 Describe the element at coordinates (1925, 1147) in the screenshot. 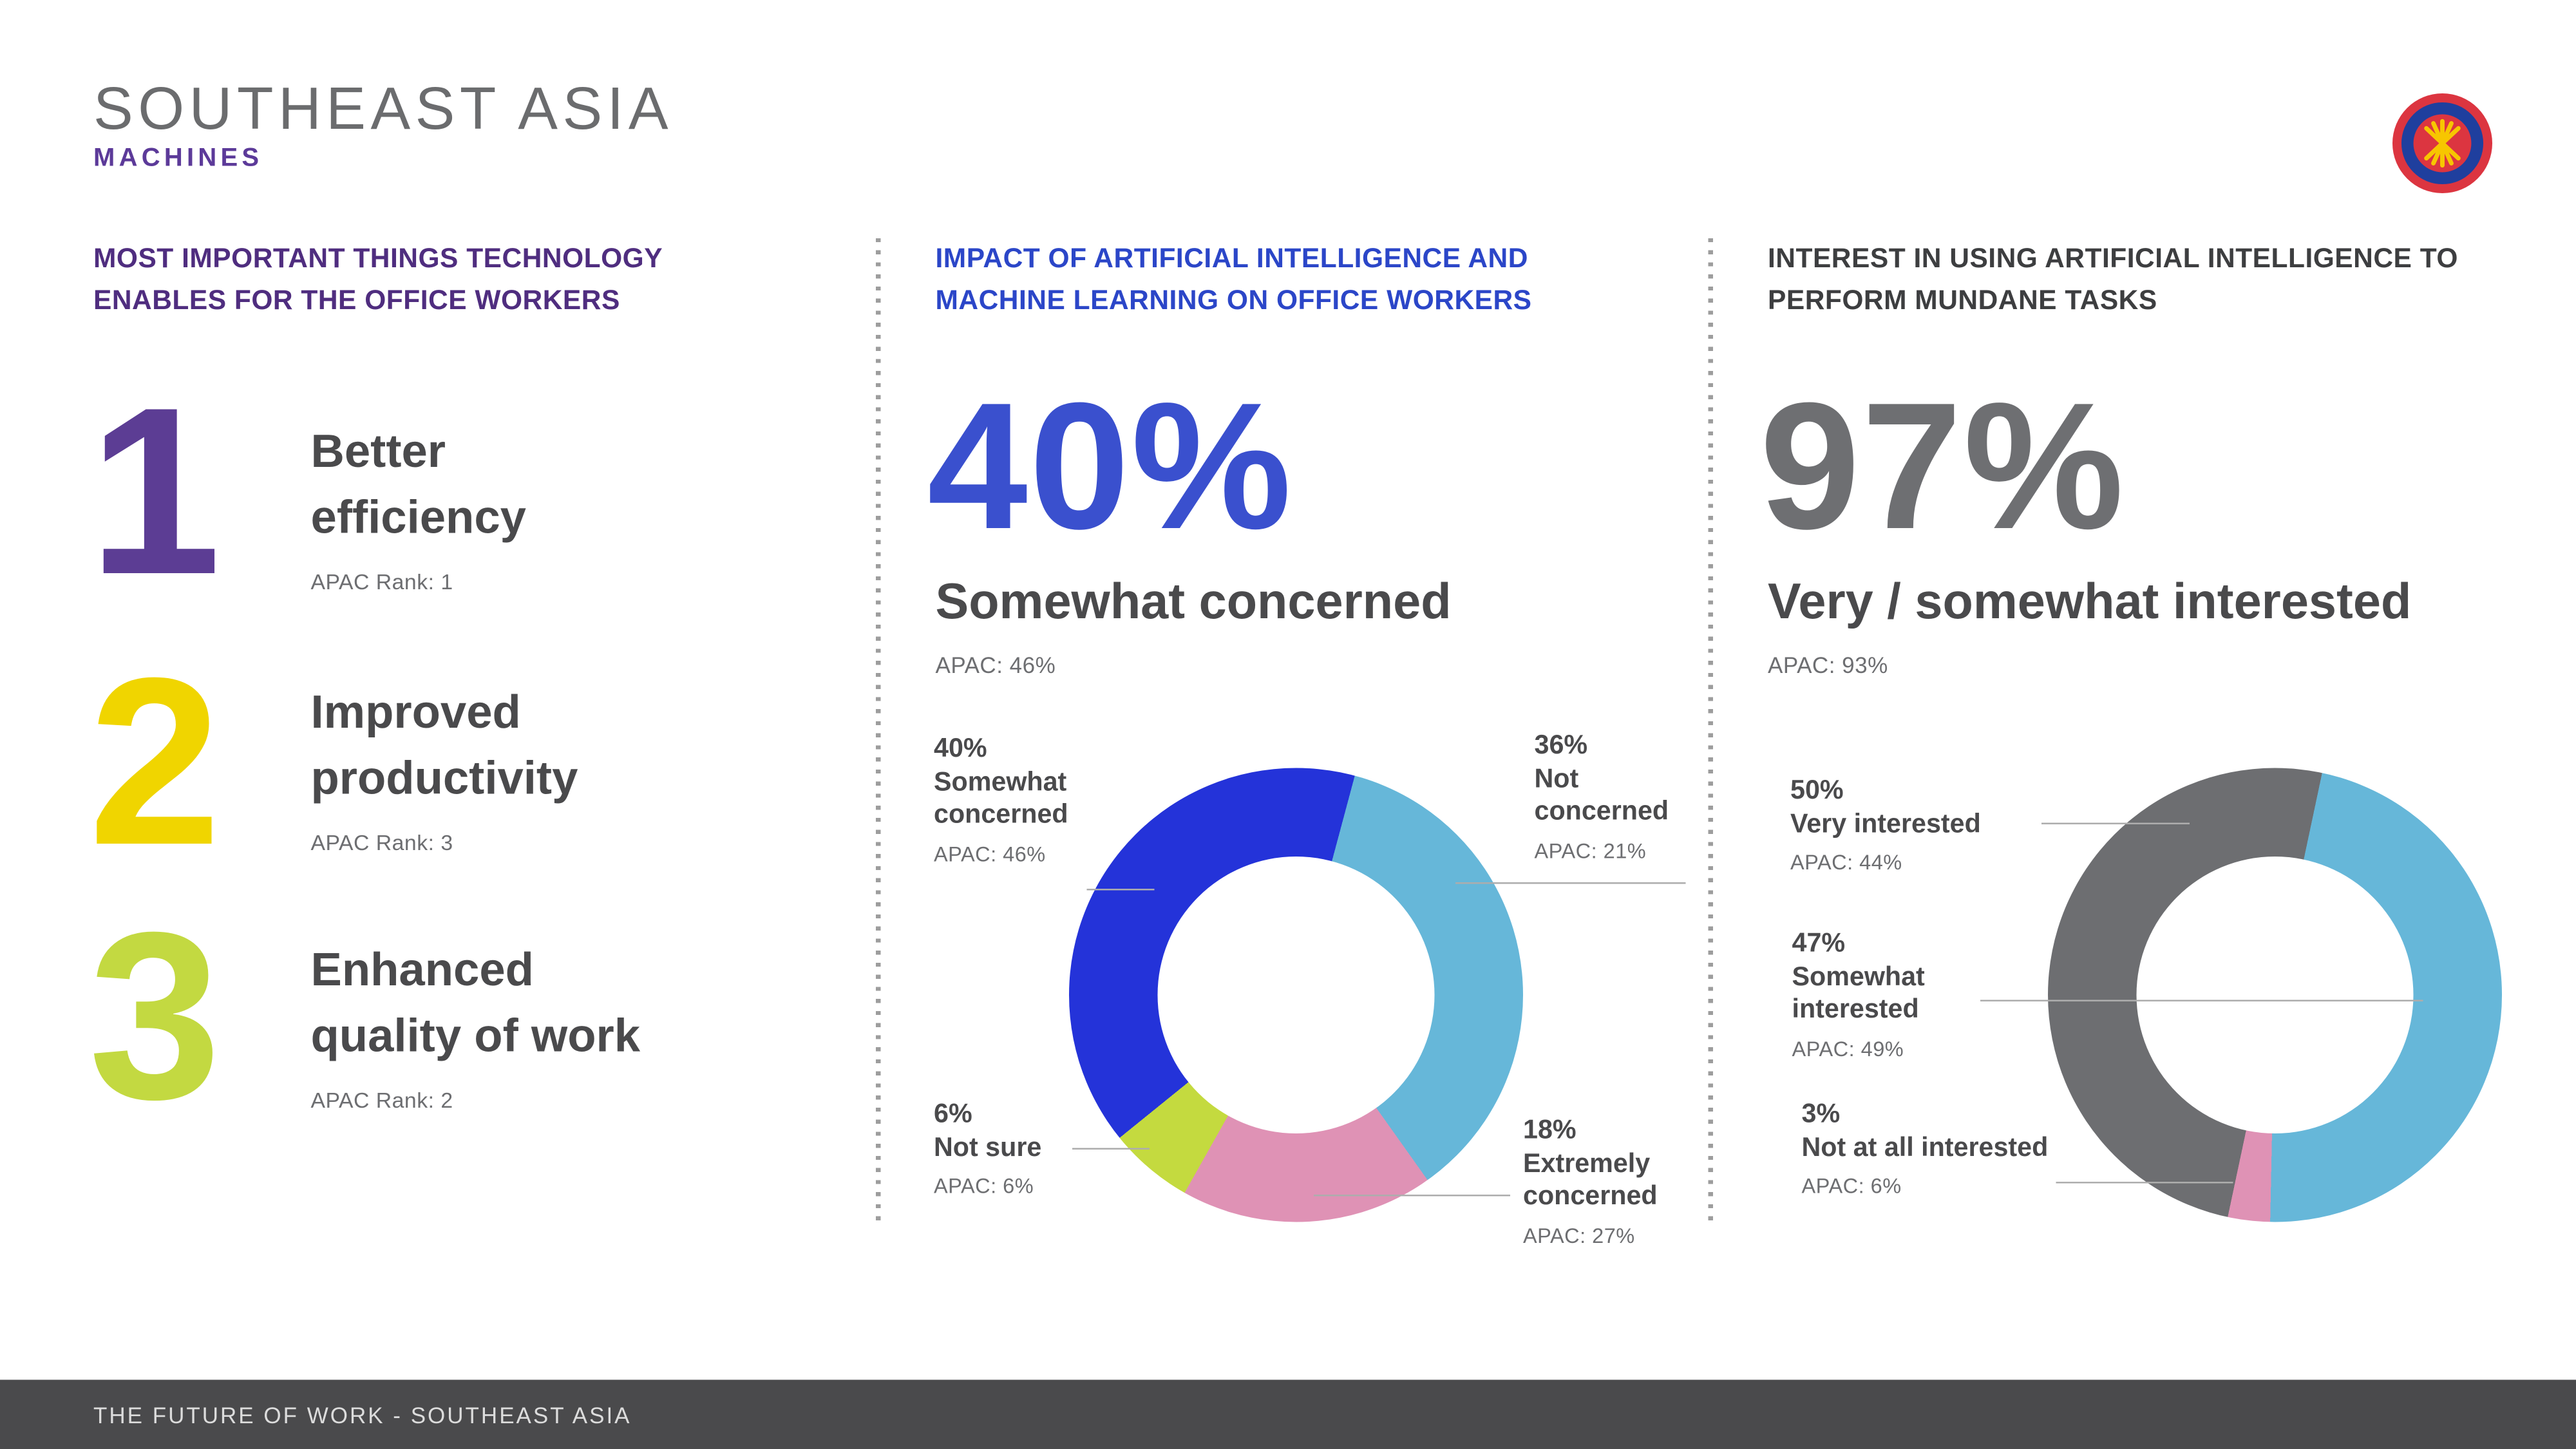

I see `callout-label: Not at all interested` at that location.